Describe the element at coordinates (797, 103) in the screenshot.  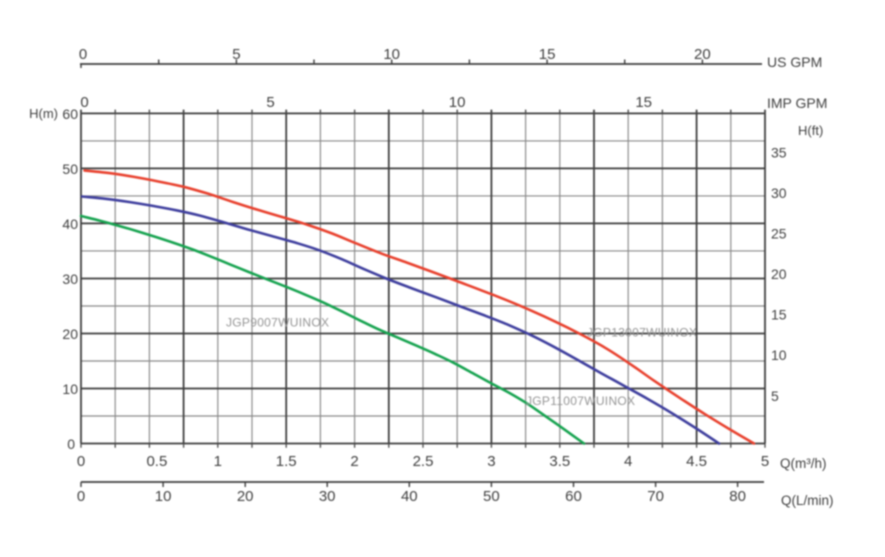
I see `svg-text: IMP GPM` at that location.